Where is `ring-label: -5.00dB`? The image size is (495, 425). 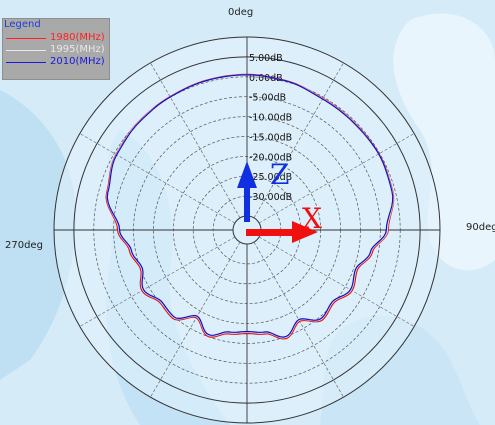 ring-label: -5.00dB is located at coordinates (267, 98).